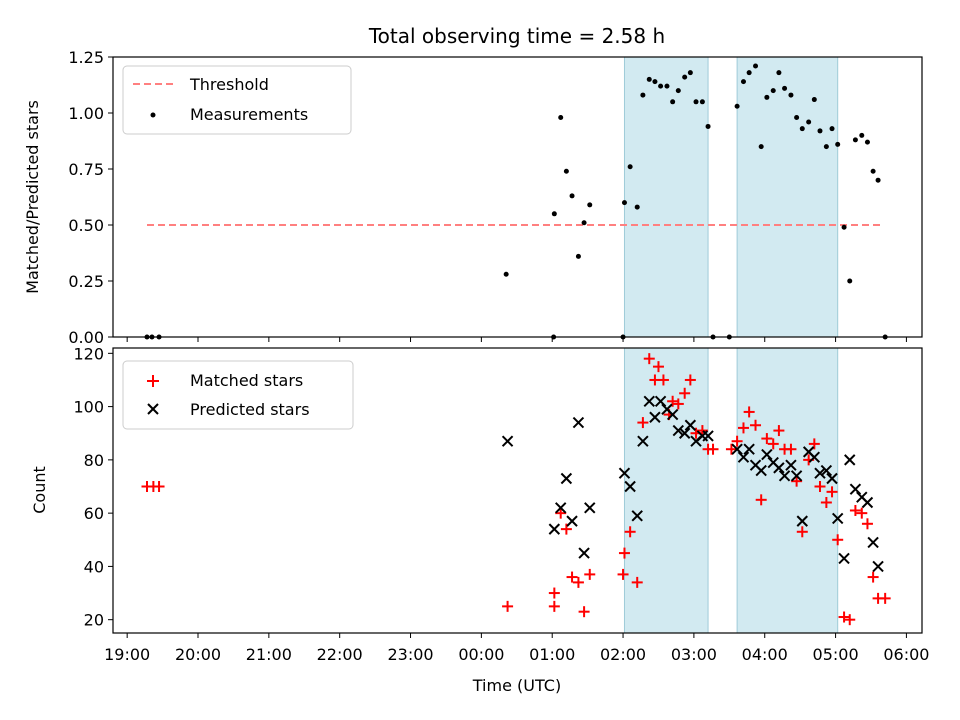  What do you see at coordinates (516, 685) in the screenshot?
I see `x-axis-label: Time (UTC)` at bounding box center [516, 685].